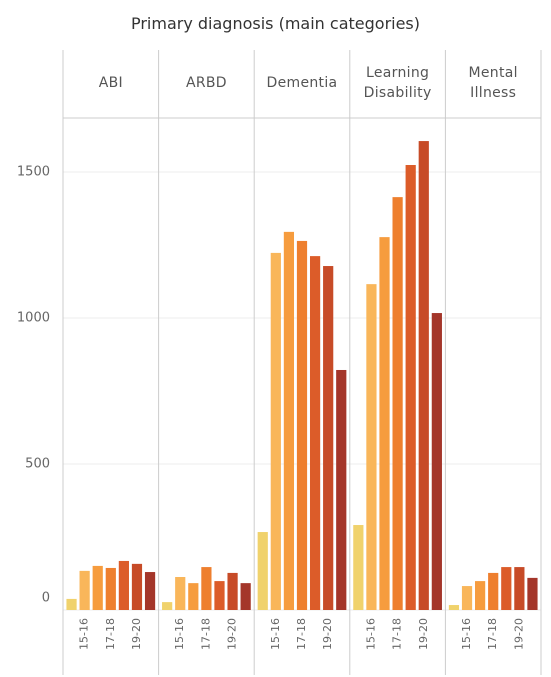  What do you see at coordinates (33, 172) in the screenshot?
I see `y-tick-label: 1500` at bounding box center [33, 172].